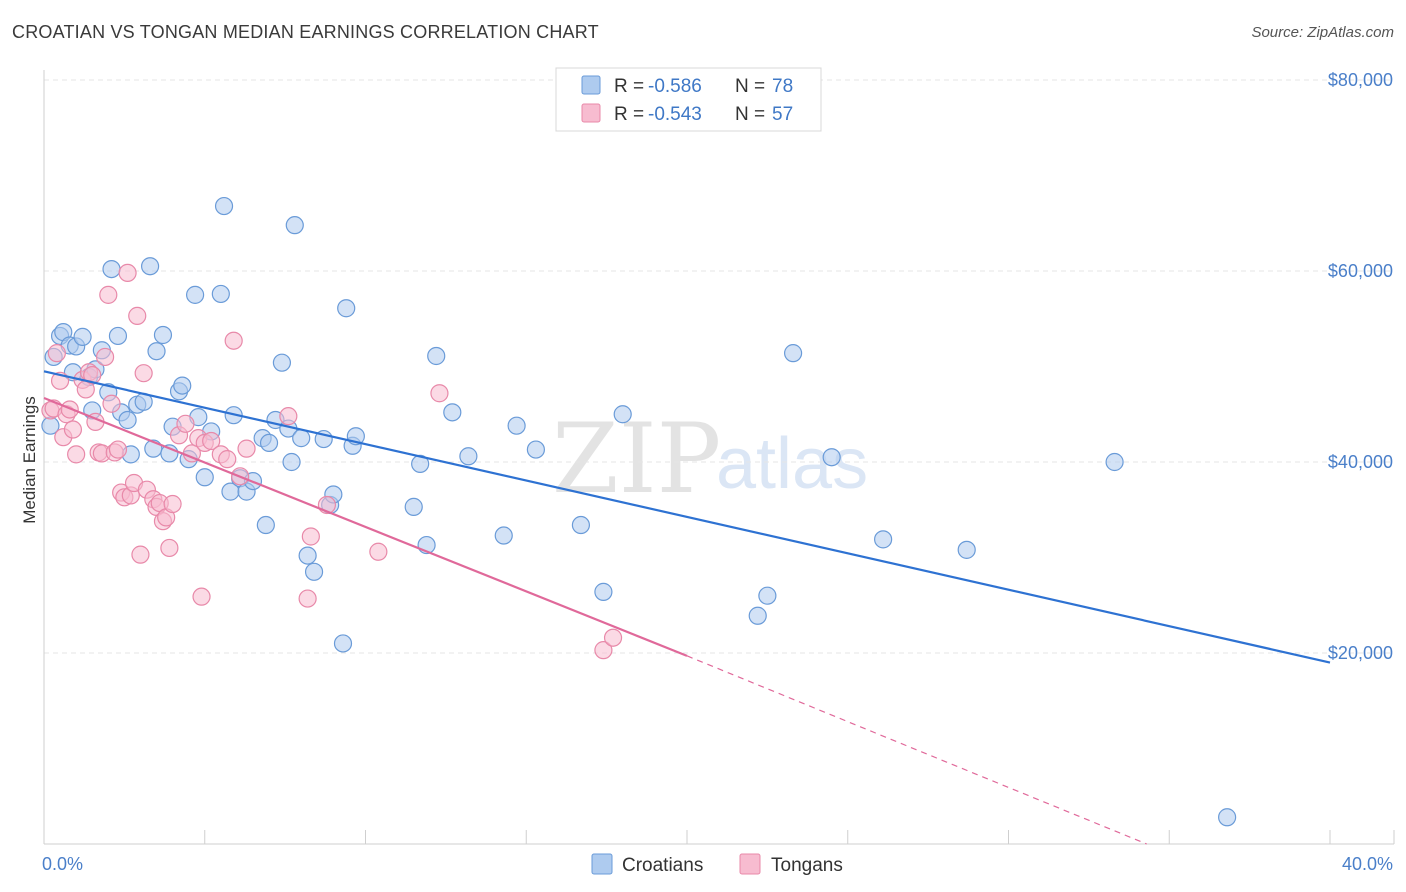  I want to click on series-legend: Croatians Tongans, so click(717, 864).